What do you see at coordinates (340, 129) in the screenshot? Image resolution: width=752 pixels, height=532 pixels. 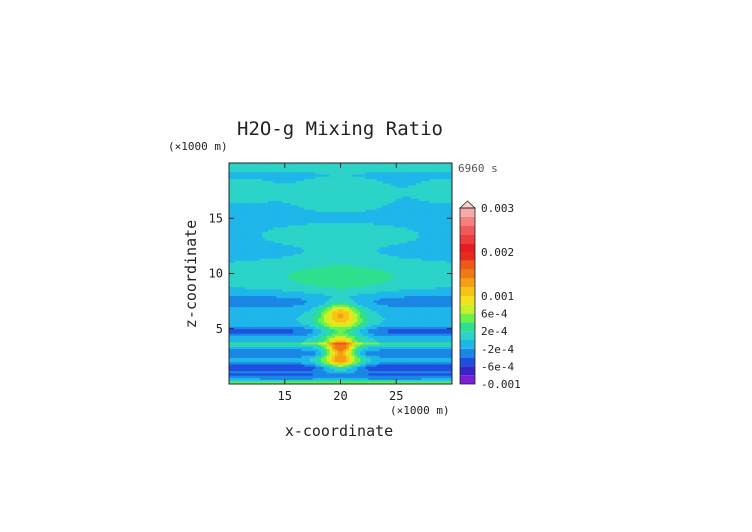 I see `chart-title: H2O-g Mixing Ratio` at bounding box center [340, 129].